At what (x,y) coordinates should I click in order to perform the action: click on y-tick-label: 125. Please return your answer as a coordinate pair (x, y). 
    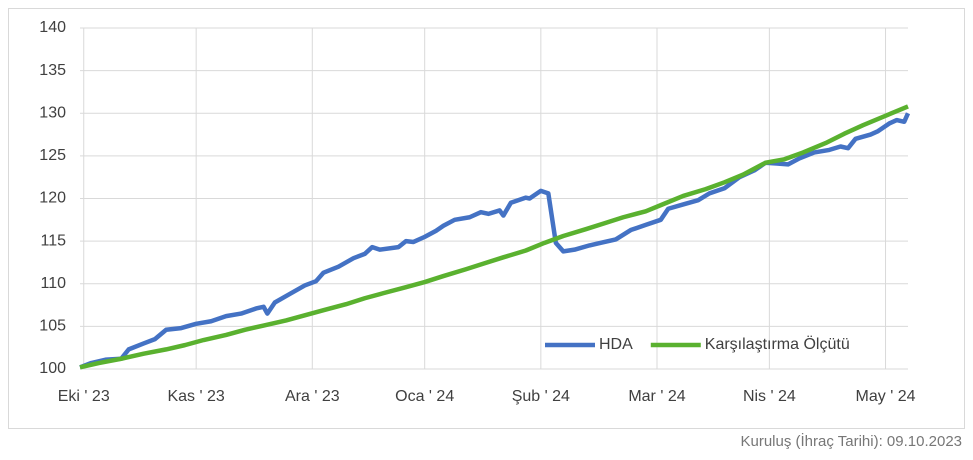
    Looking at the image, I should click on (52, 155).